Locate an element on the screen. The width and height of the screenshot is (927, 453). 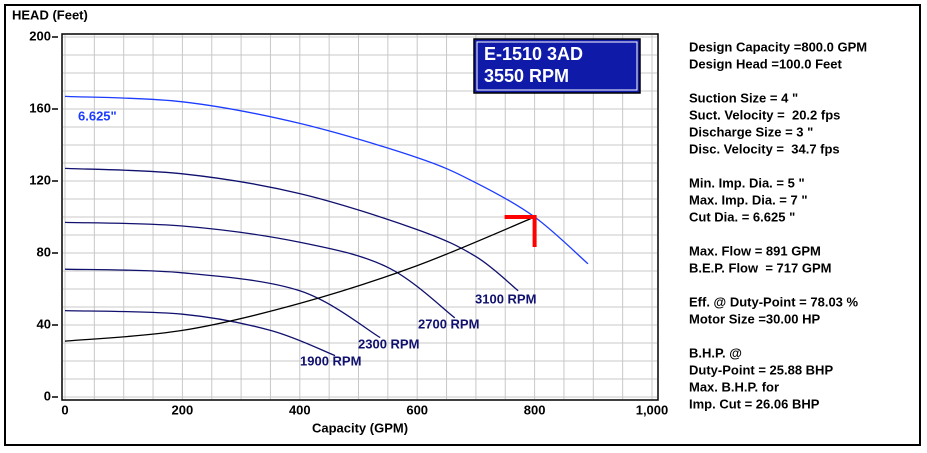
x-tick-label: 600 is located at coordinates (417, 409).